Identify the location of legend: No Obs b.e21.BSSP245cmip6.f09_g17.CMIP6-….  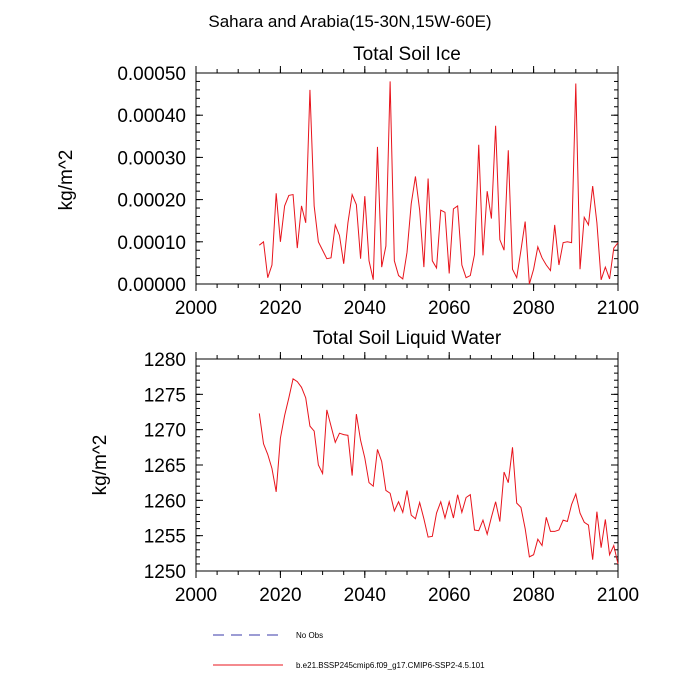
(349, 650).